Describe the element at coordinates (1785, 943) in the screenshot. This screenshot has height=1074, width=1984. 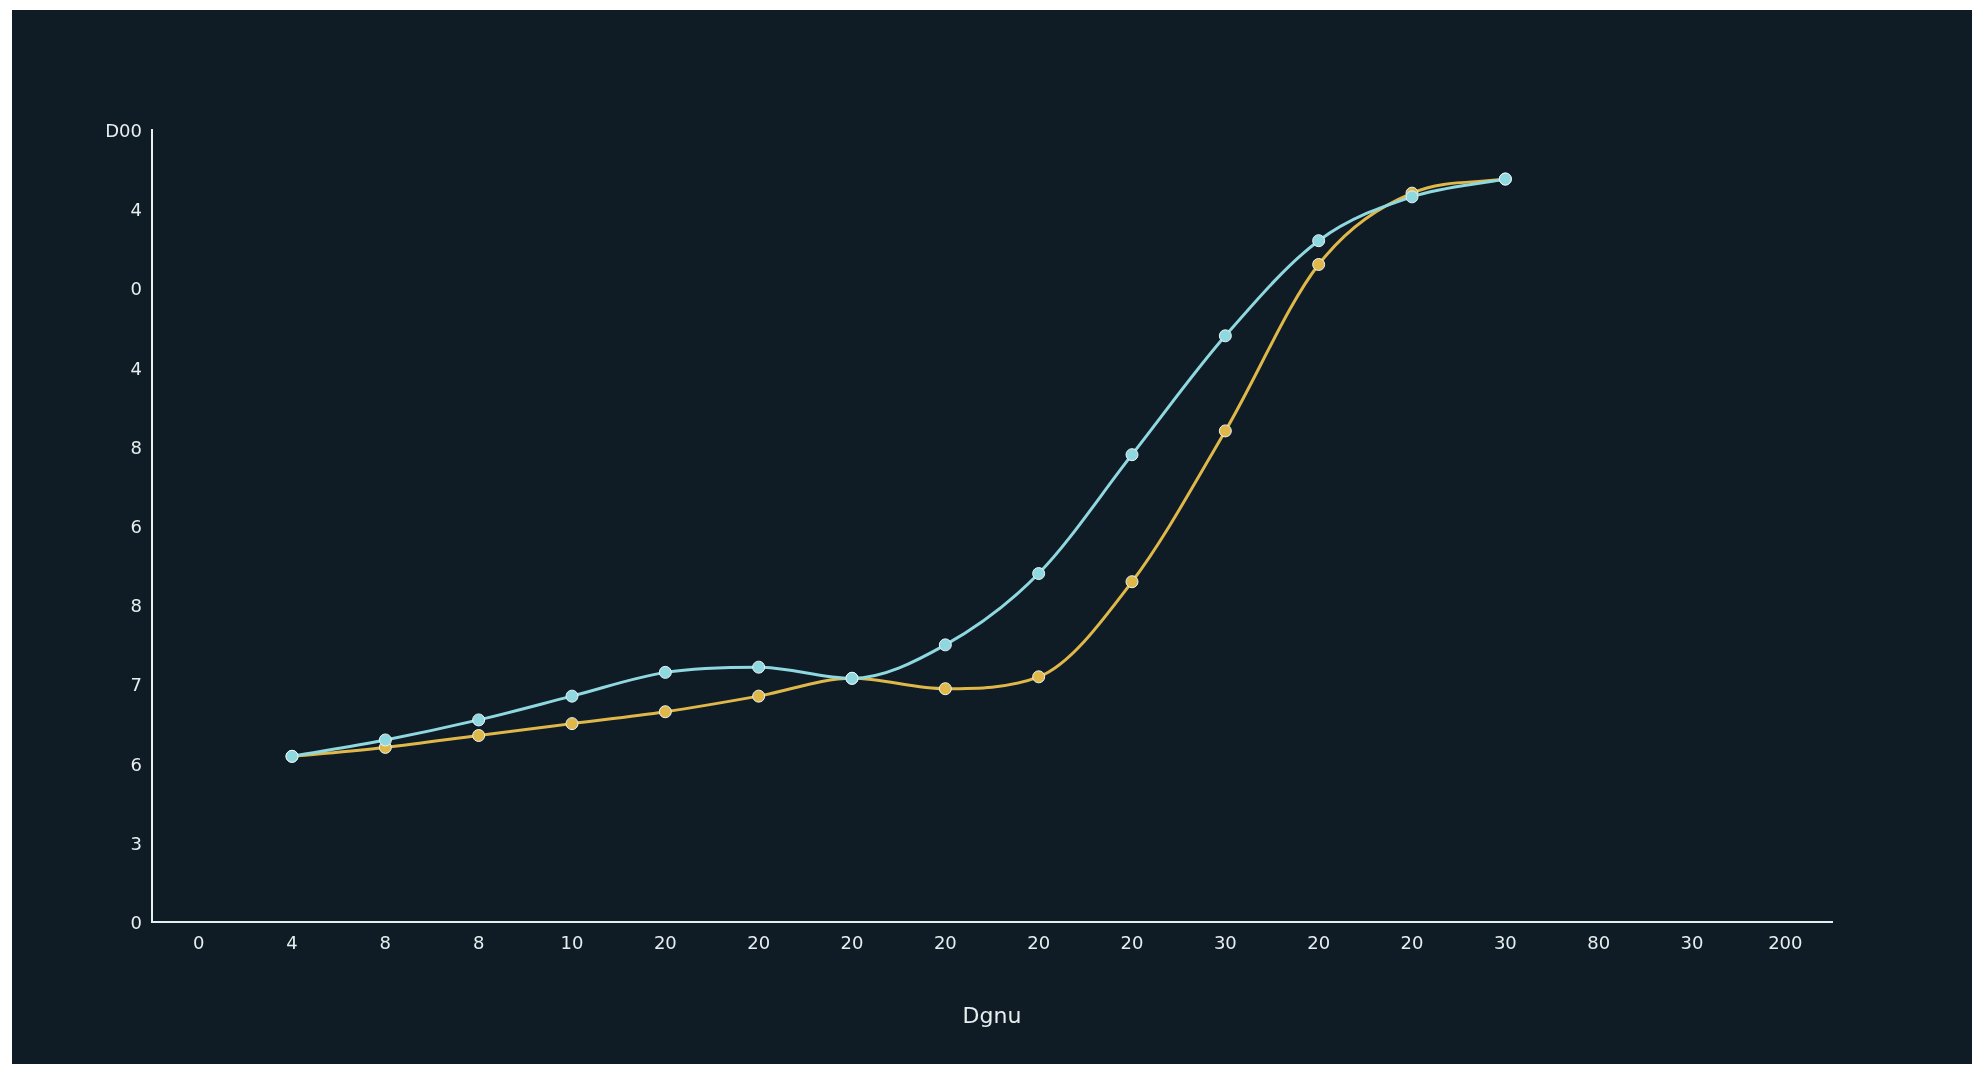
I see `x-tick-label: 200` at that location.